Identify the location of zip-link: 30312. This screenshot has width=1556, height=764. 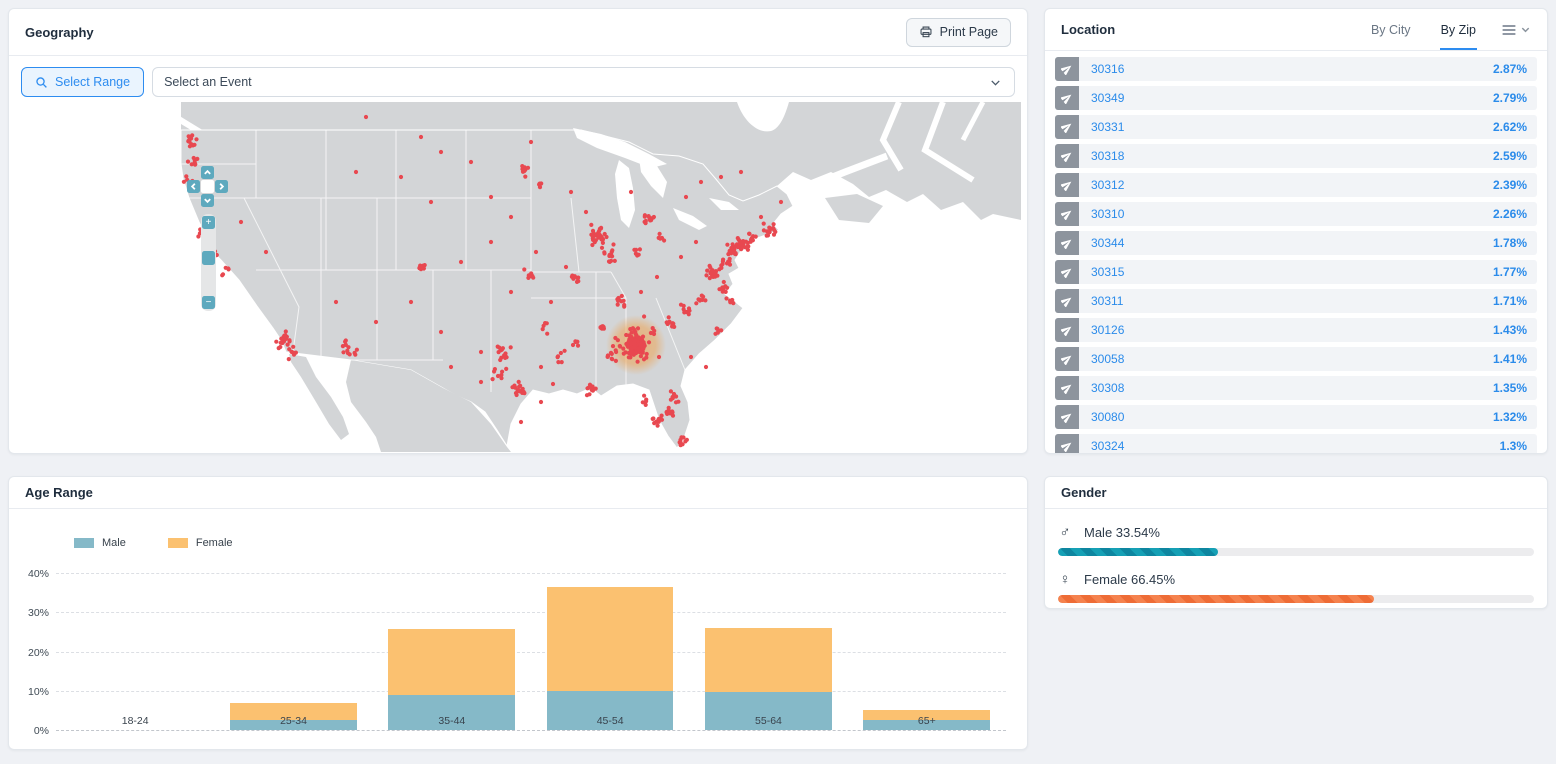
(1108, 185).